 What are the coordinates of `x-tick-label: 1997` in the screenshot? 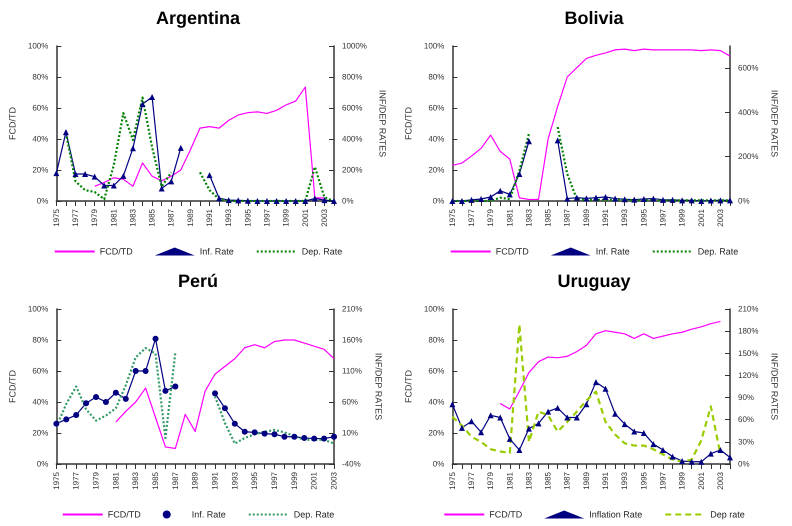 It's located at (275, 480).